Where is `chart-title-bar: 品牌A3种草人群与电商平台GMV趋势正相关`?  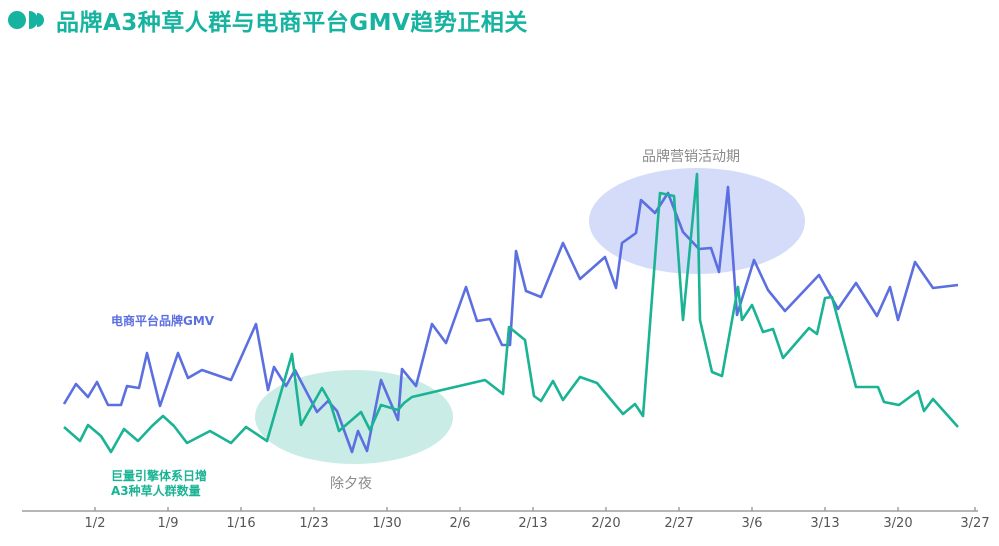
chart-title-bar: 品牌A3种草人群与电商平台GMV趋势正相关 is located at coordinates (267, 20).